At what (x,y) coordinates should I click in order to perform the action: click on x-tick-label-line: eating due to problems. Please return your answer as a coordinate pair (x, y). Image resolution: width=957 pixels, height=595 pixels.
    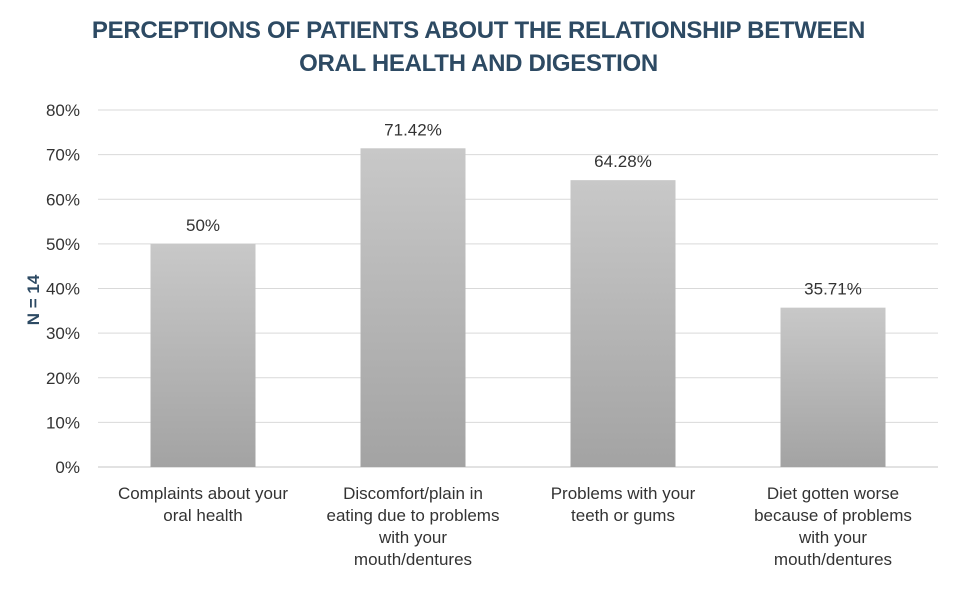
    Looking at the image, I should click on (413, 515).